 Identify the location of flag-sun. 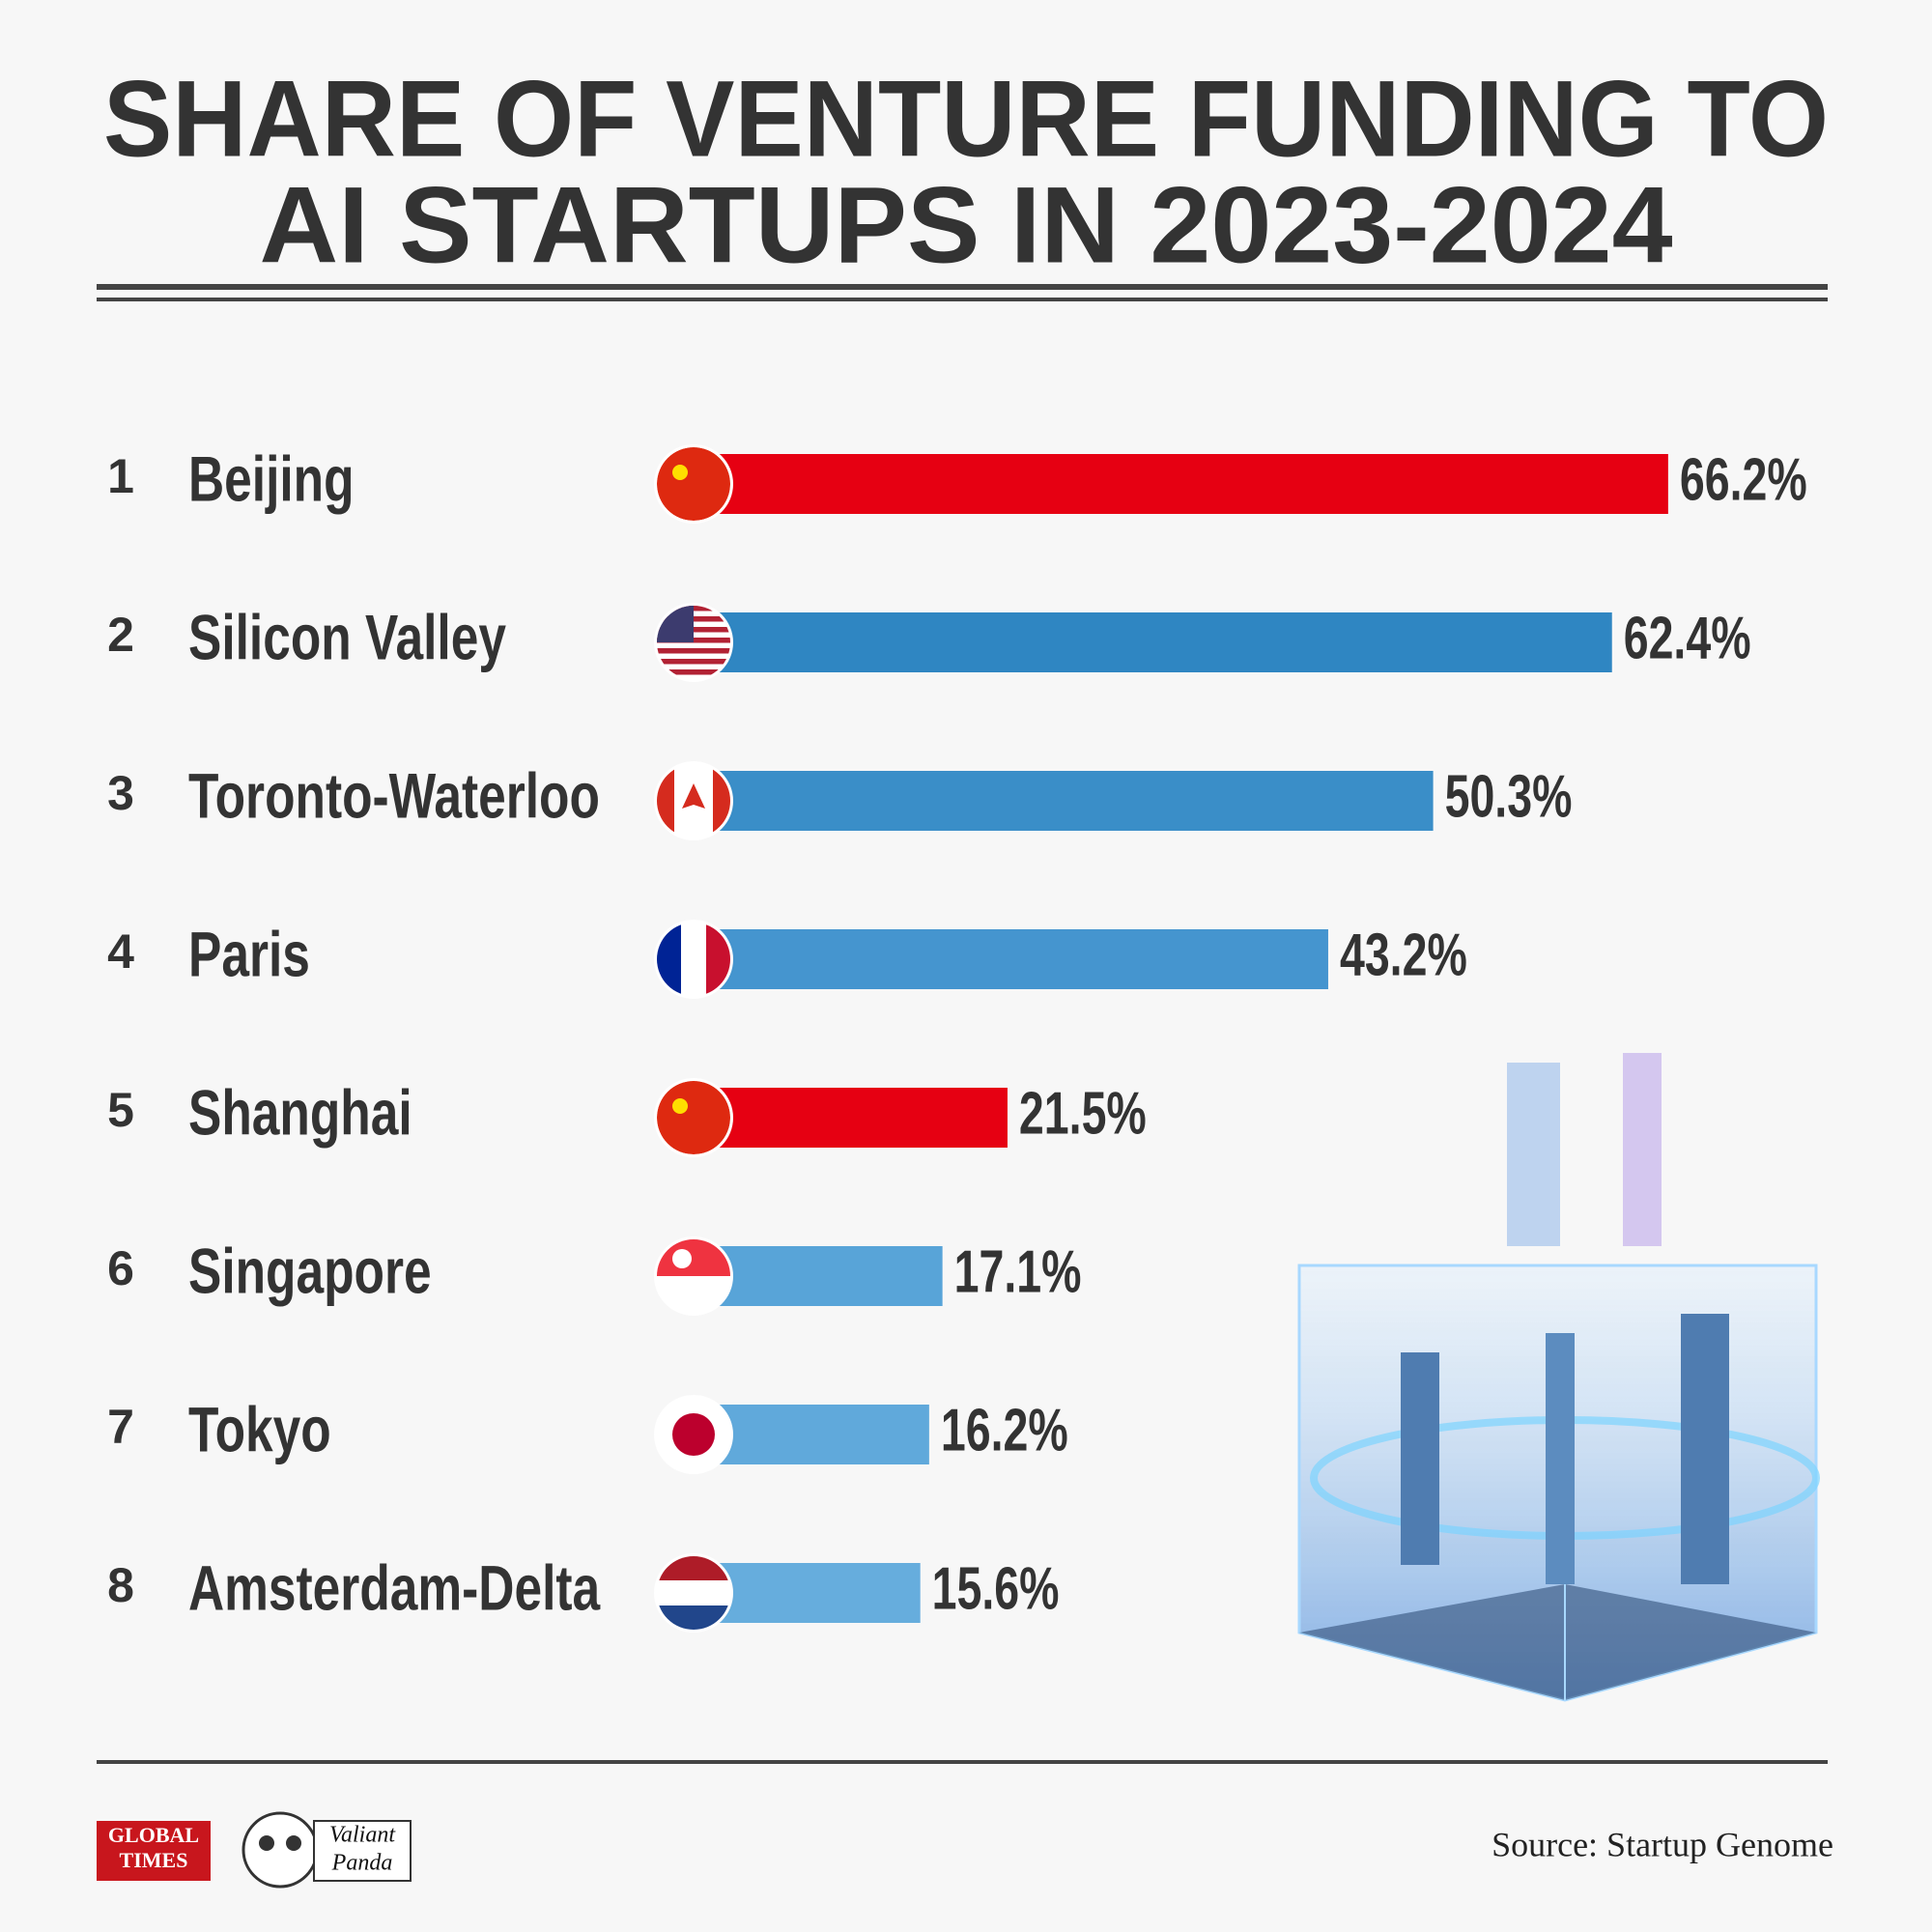
(693, 1434).